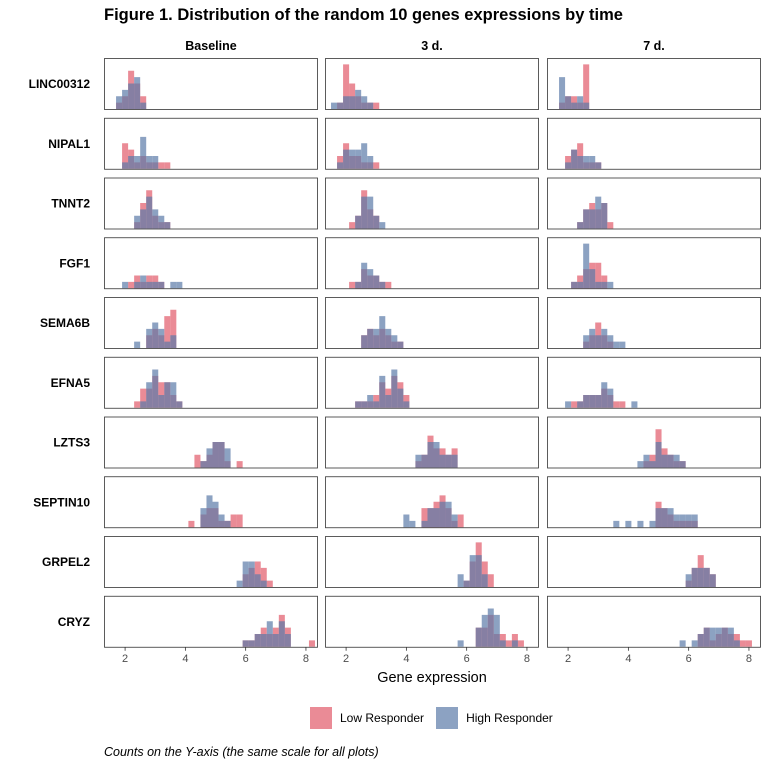 This screenshot has height=768, width=768. Describe the element at coordinates (69, 144) in the screenshot. I see `facet-row-label: NIPAL1` at that location.